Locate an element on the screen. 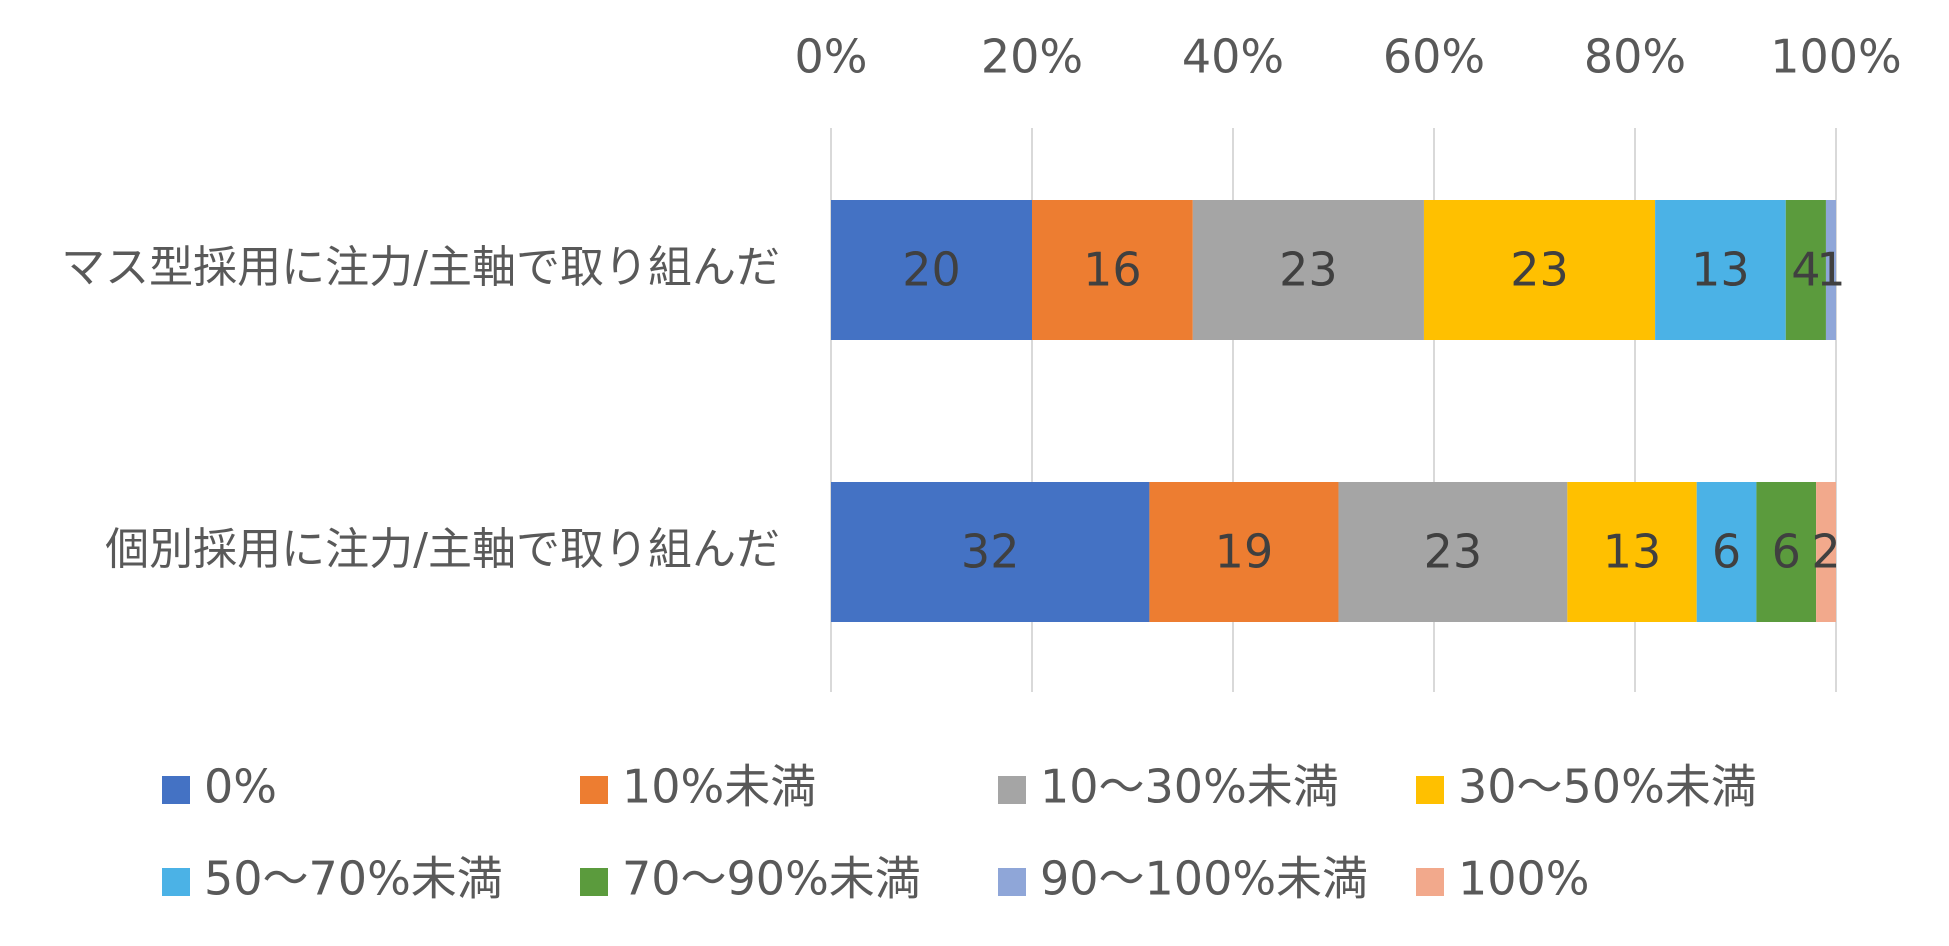 The image size is (1949, 946). category-label: マス型採用に注力/主軸で取り組んだ is located at coordinates (420, 267).